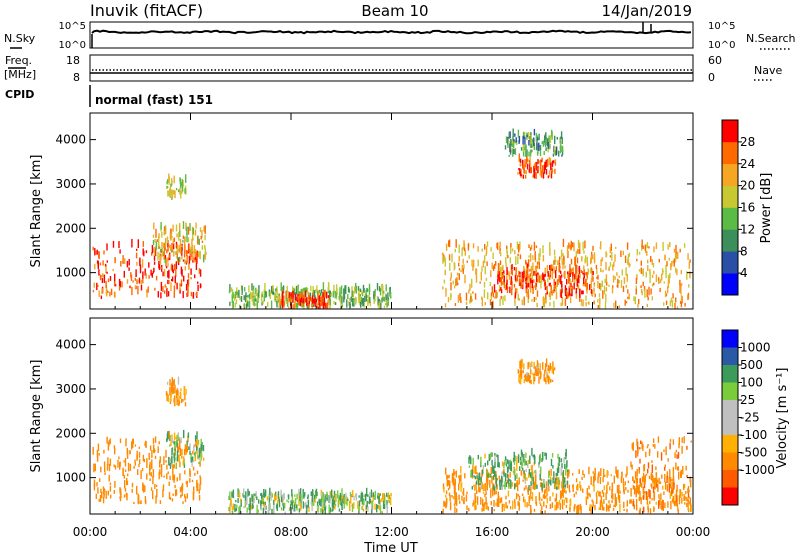 Image resolution: width=800 pixels, height=554 pixels. What do you see at coordinates (536, 371) in the screenshot?
I see `scatter-region` at bounding box center [536, 371].